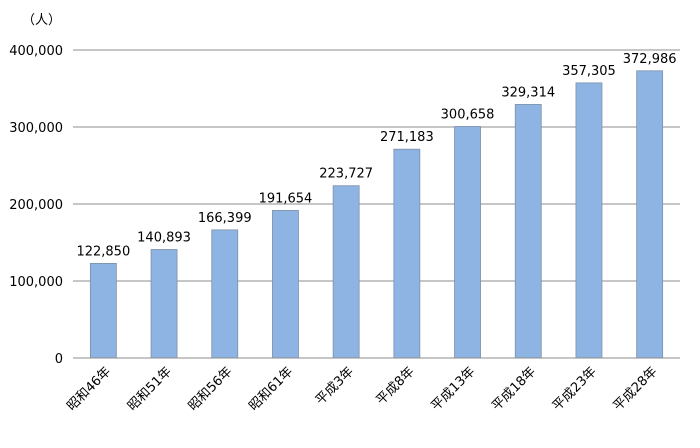 This screenshot has width=700, height=448. Describe the element at coordinates (575, 389) in the screenshot. I see `x-tick-label: 平成23年` at that location.